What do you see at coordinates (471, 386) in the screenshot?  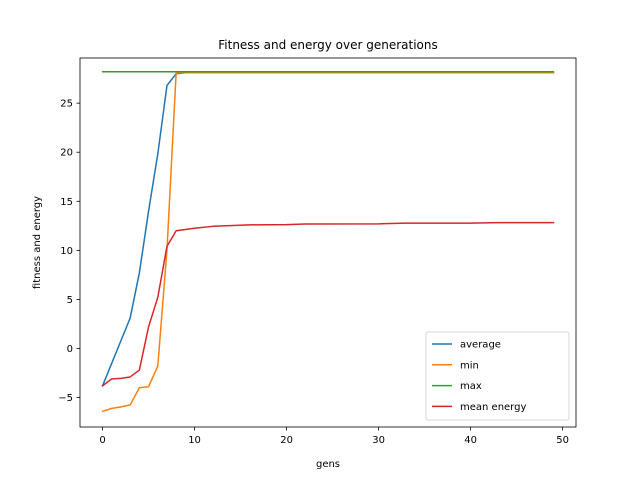 I see `legend-label-2: max` at bounding box center [471, 386].